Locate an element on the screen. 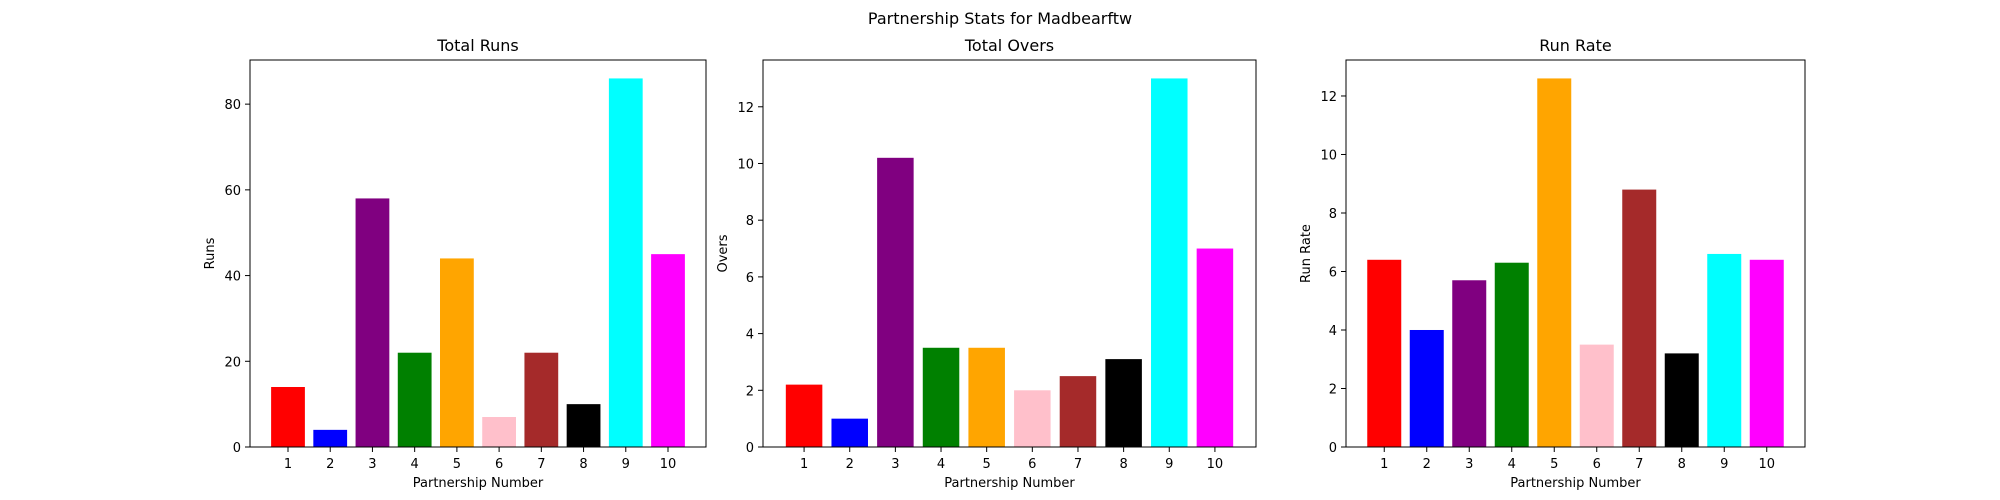 Image resolution: width=2000 pixels, height=500 pixels. y-axis-label: Run Rate is located at coordinates (1306, 253).